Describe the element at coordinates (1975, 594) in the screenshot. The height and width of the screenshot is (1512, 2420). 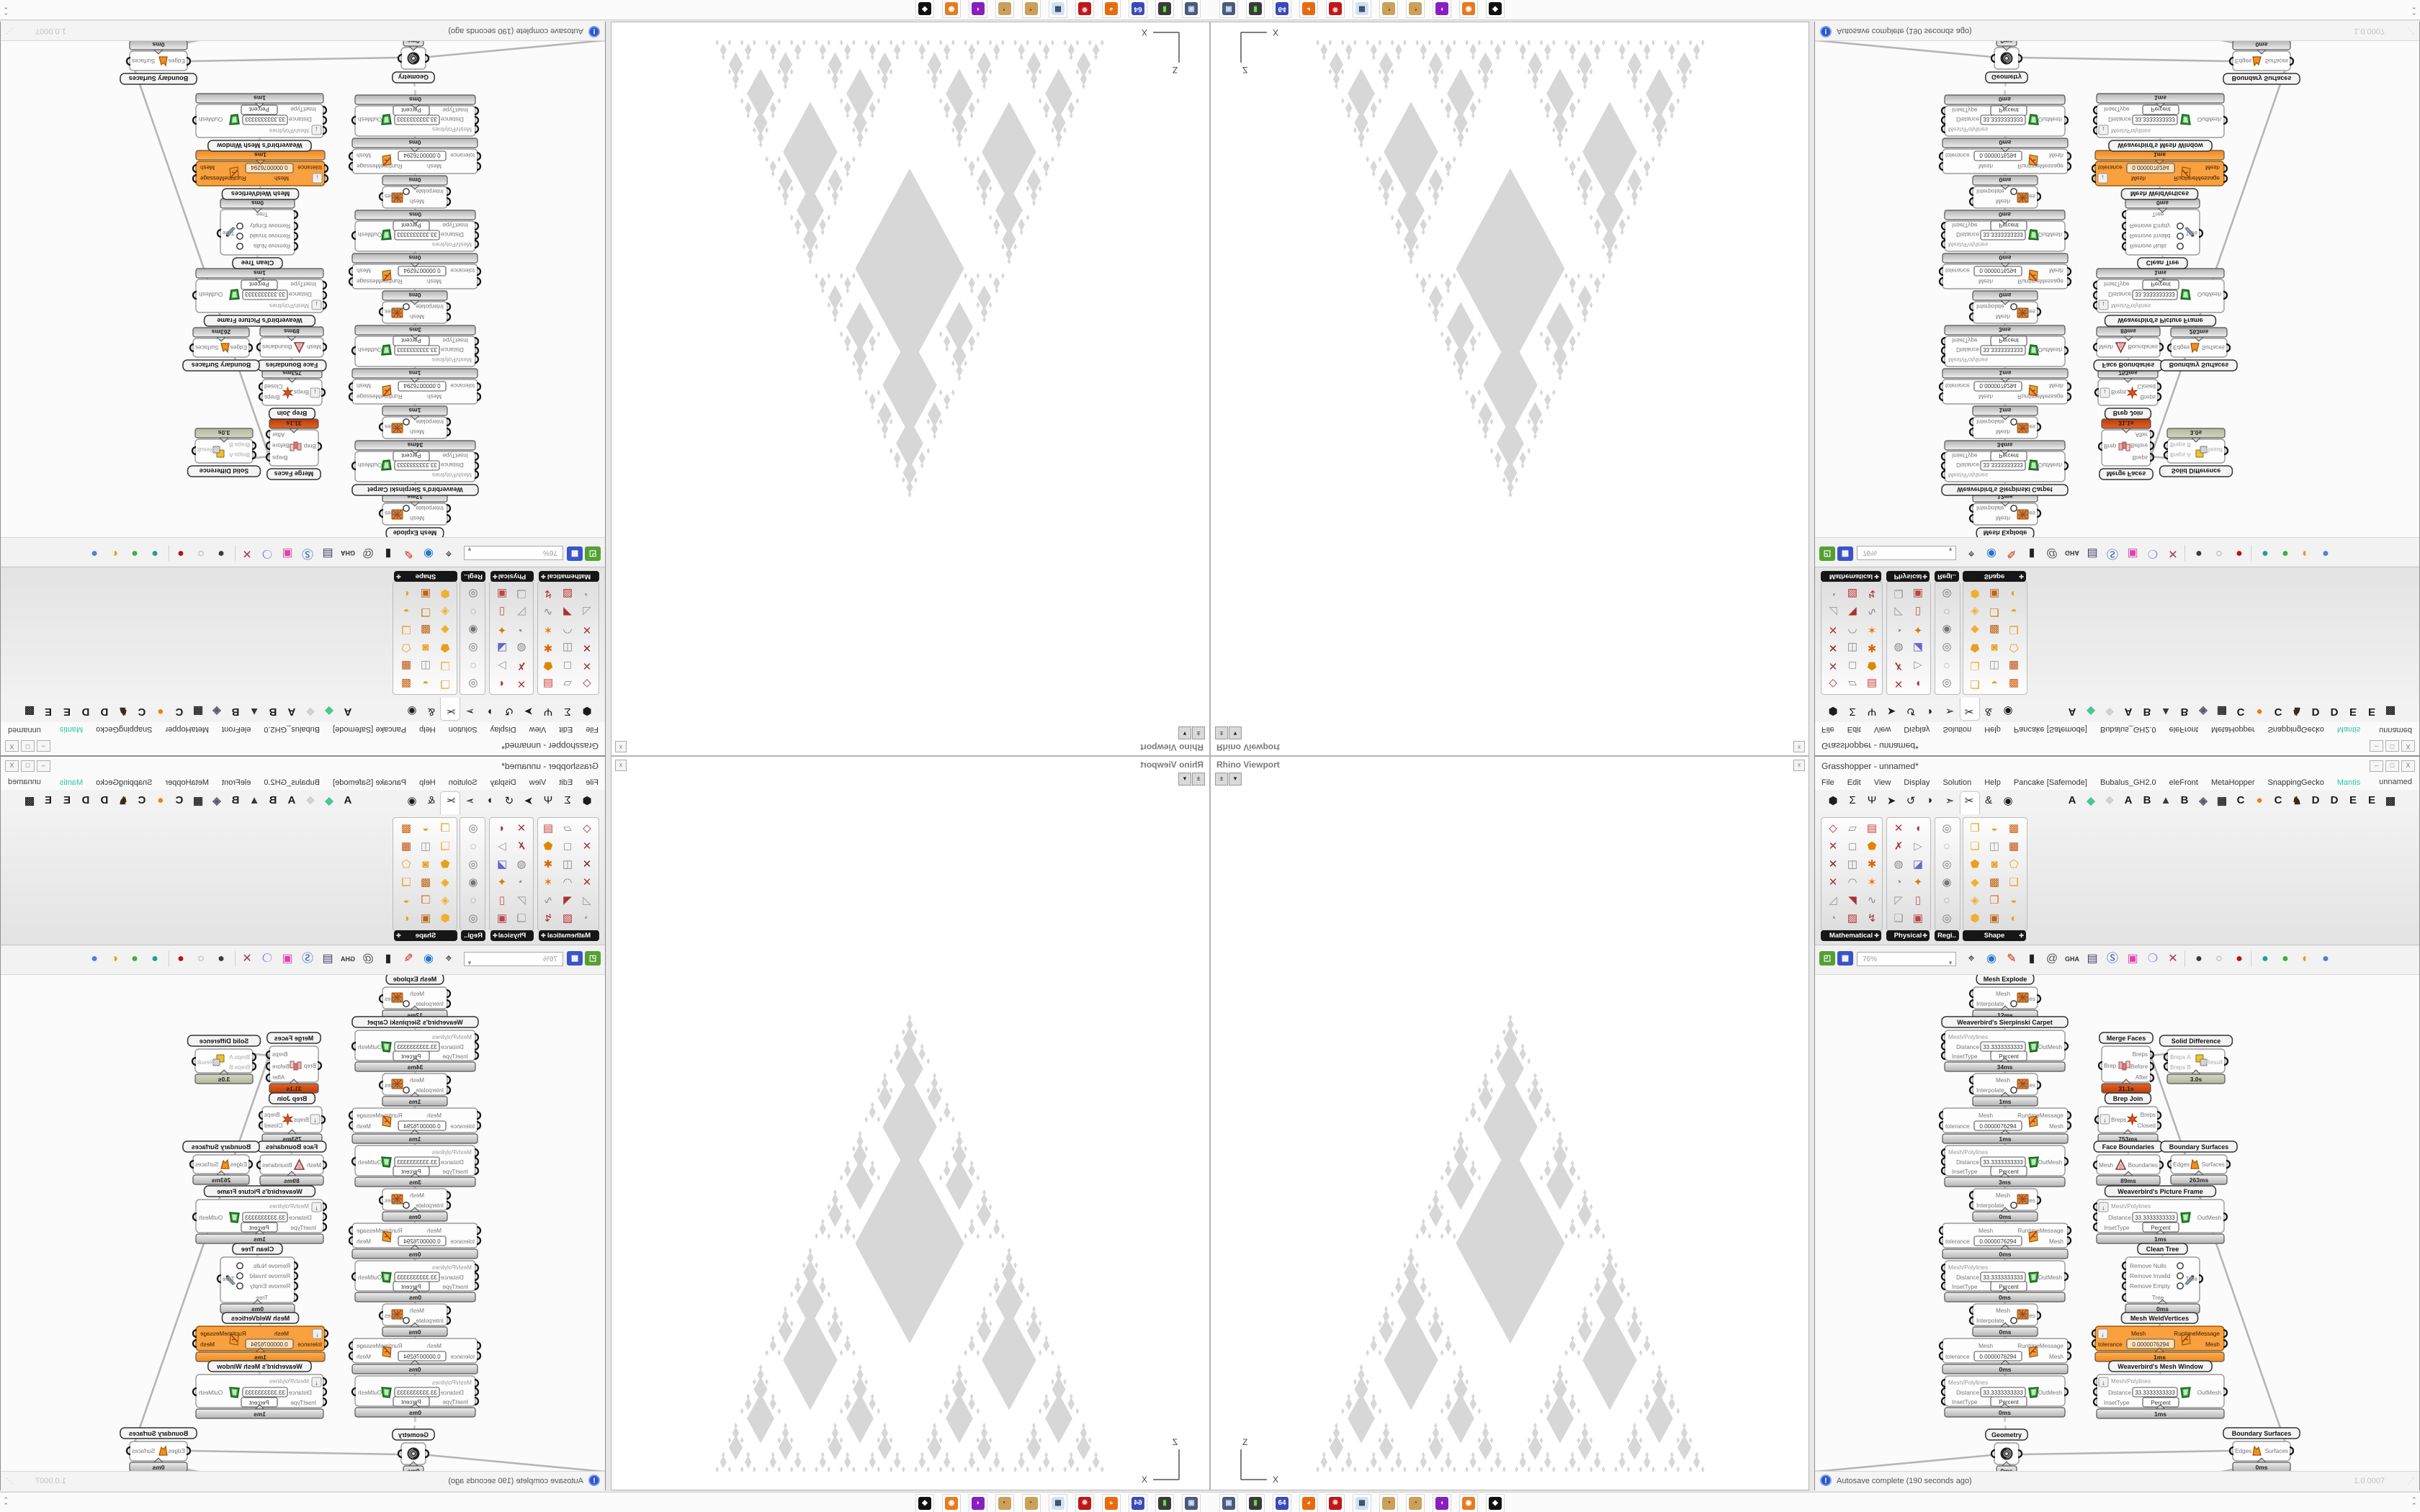
I see `component-icon: ⬢` at that location.